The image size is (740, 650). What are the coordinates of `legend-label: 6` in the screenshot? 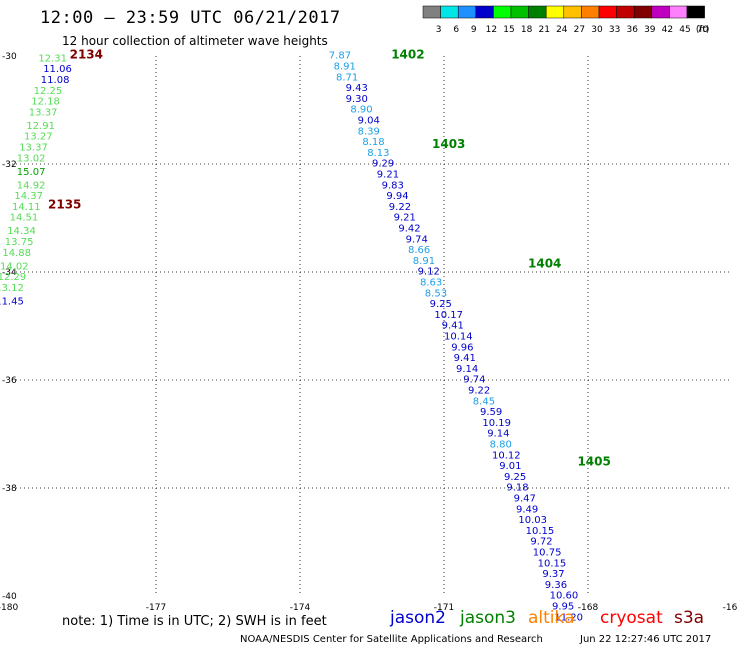 It's located at (456, 30).